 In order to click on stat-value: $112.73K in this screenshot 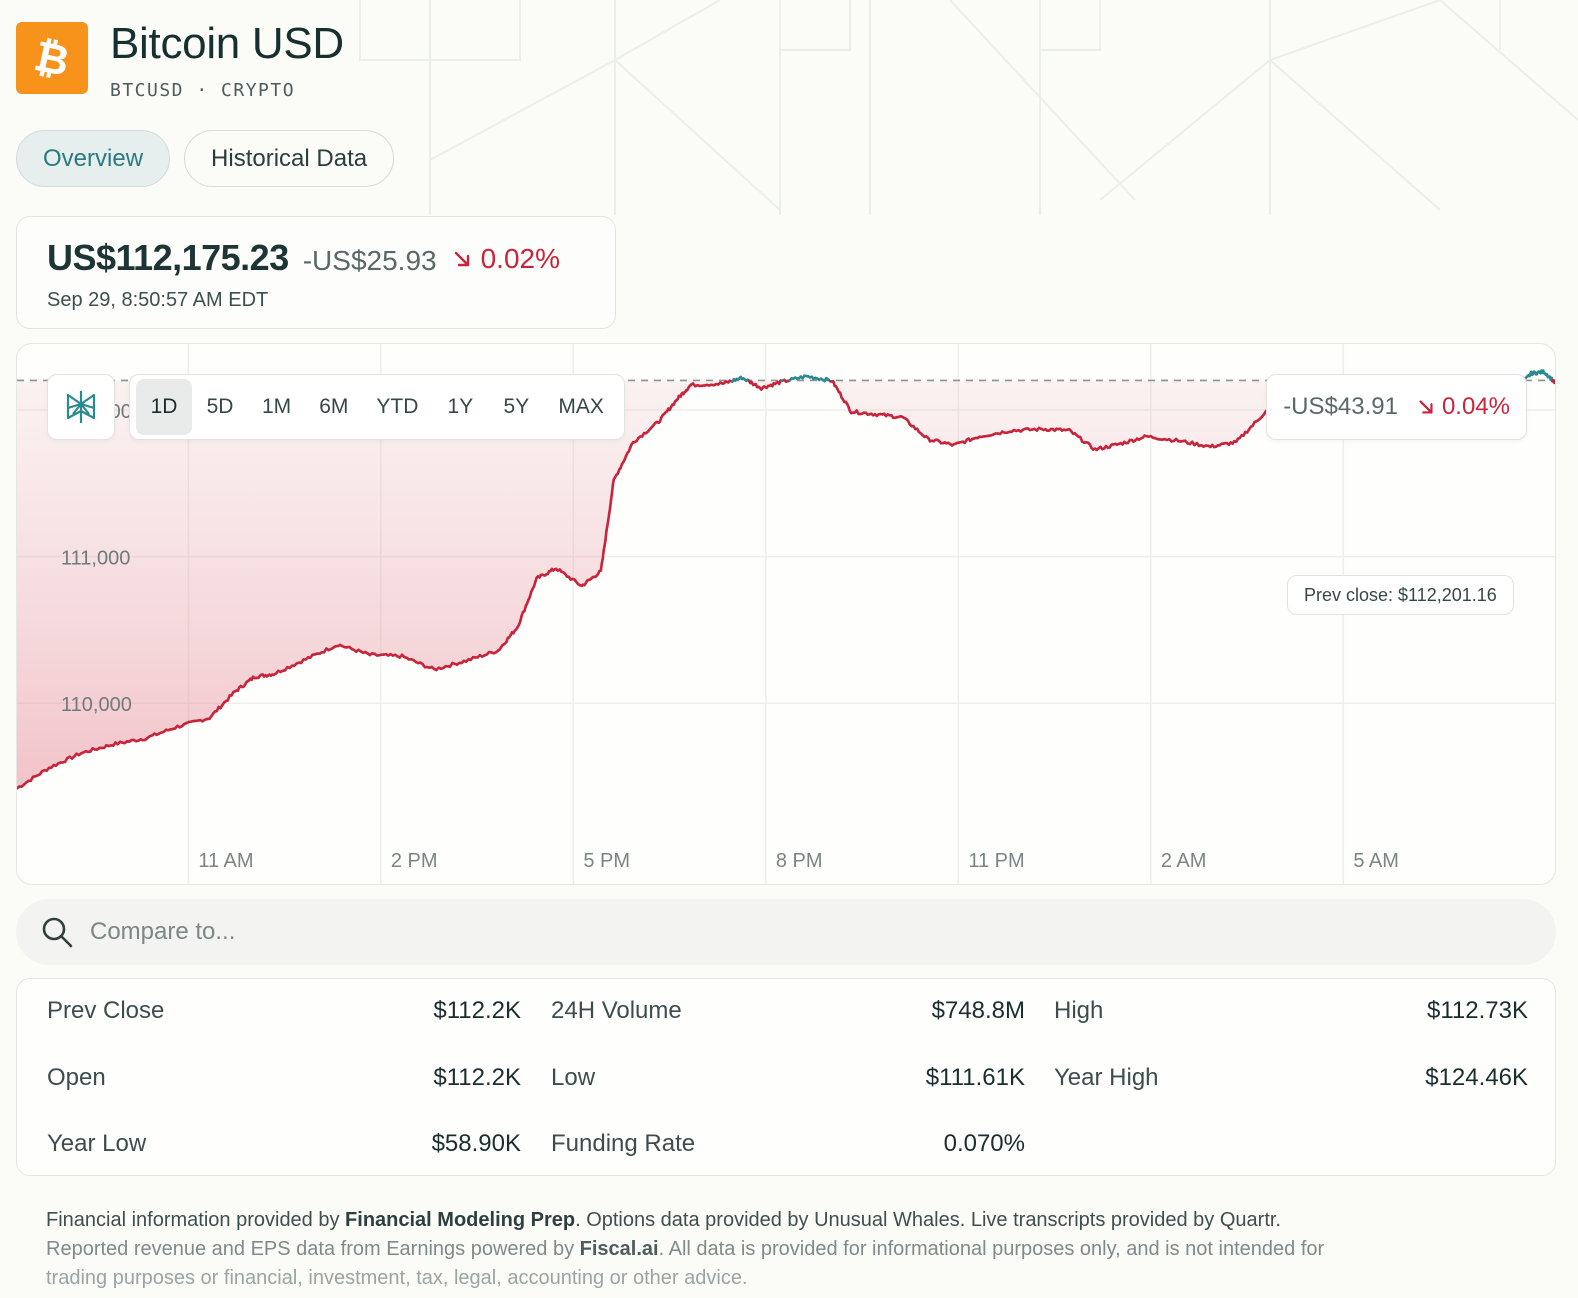, I will do `click(1477, 1010)`.